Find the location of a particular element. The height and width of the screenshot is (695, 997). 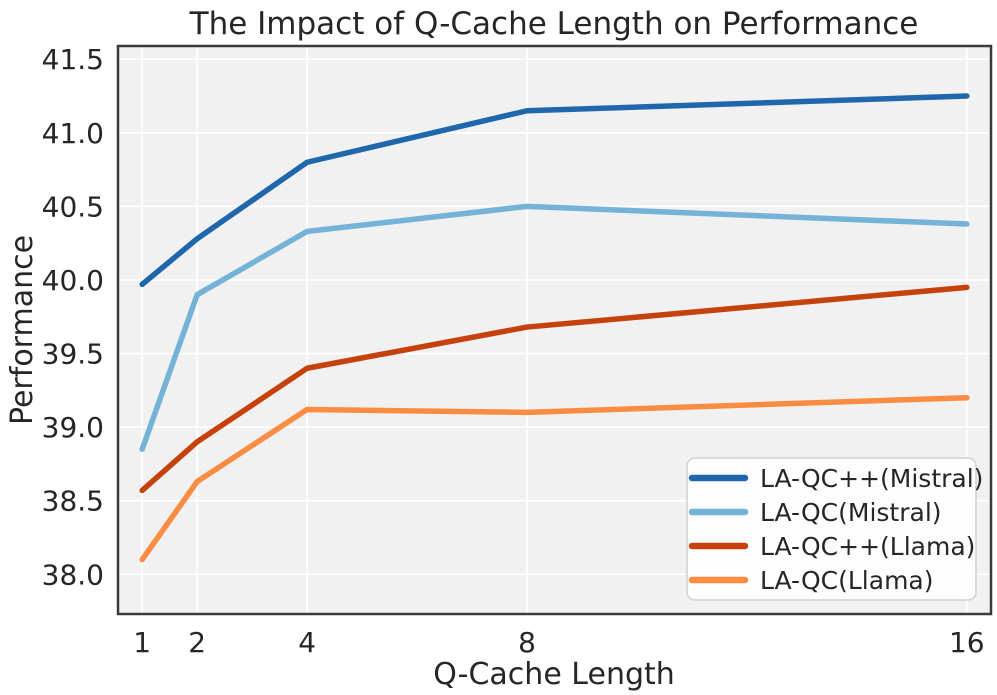

y-axis-label: Performance is located at coordinates (22, 330).